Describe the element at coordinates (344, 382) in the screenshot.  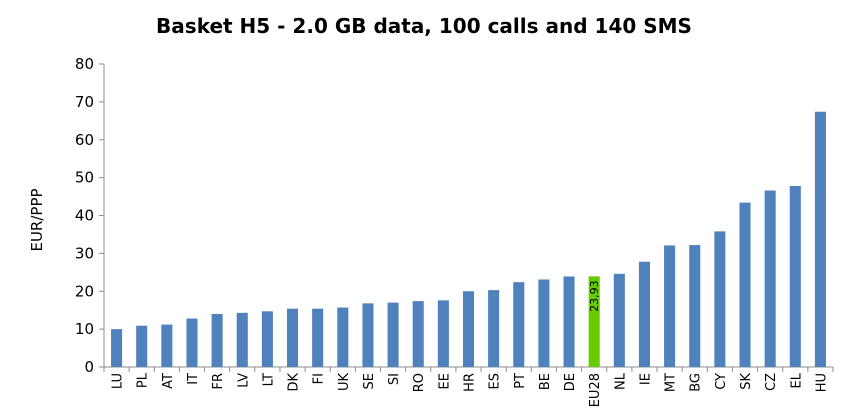
I see `x-tick-label: UK` at that location.